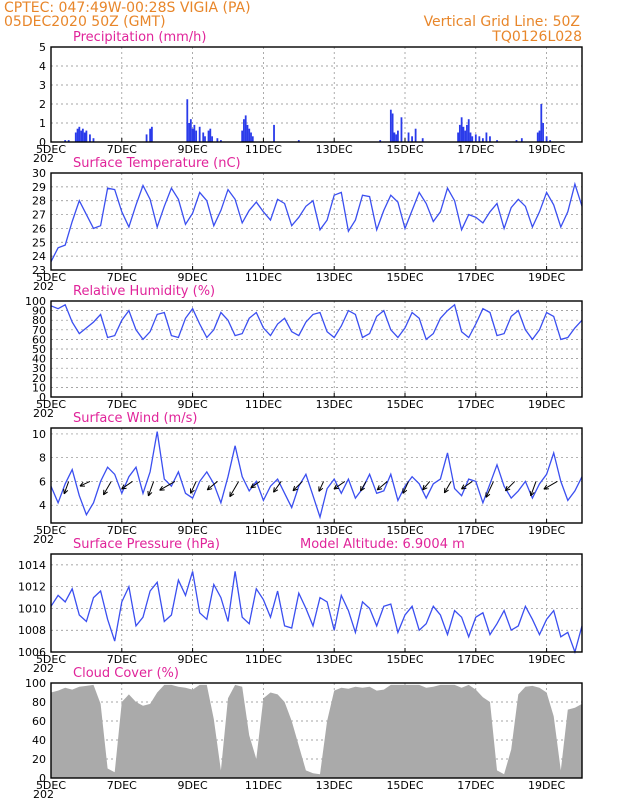 This screenshot has width=618, height=800. I want to click on y-tick-label: 90, so click(39, 311).